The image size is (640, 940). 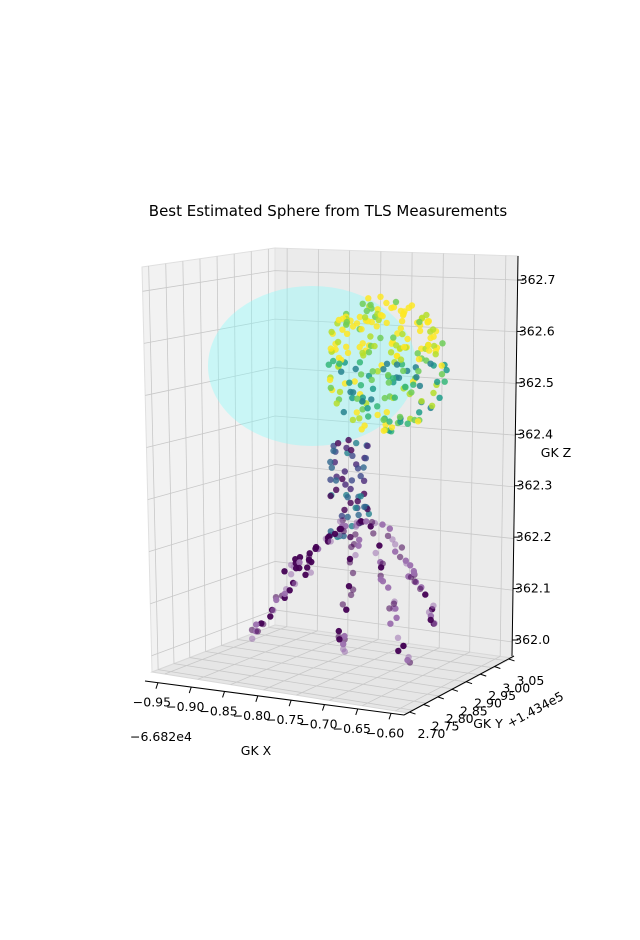 I want to click on y-axis-line, so click(x=459, y=685).